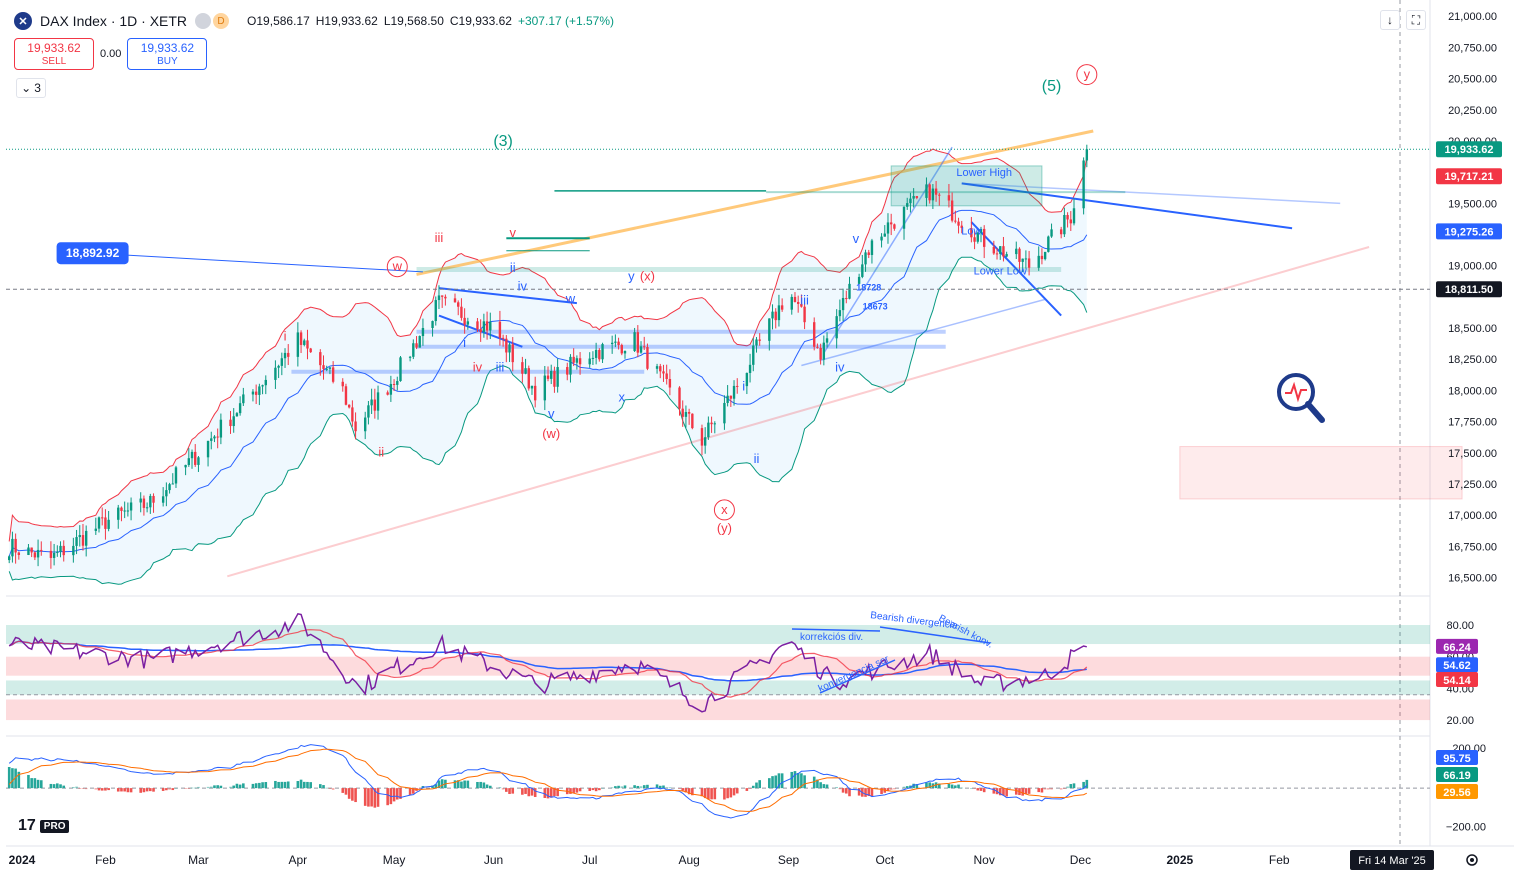  Describe the element at coordinates (743, 385) in the screenshot. I see `wave-label: i` at that location.